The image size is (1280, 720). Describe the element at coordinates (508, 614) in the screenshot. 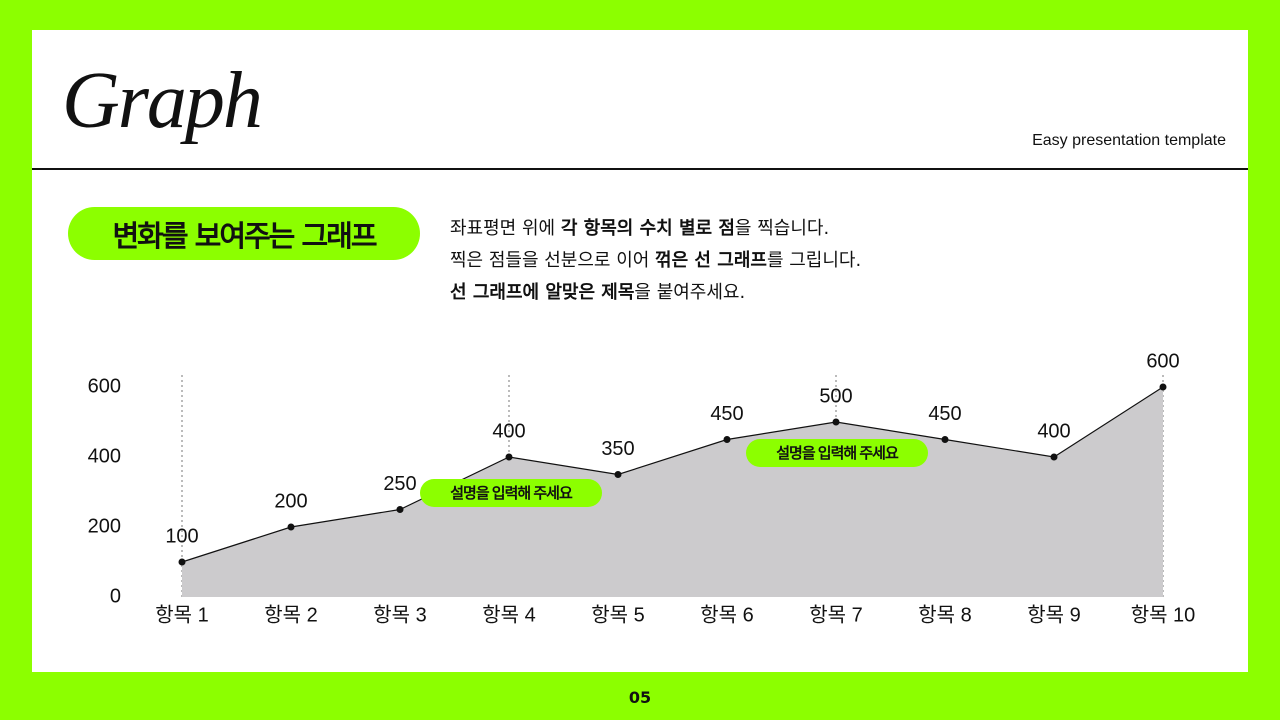

I see `x-tick-label: 항목 4` at that location.